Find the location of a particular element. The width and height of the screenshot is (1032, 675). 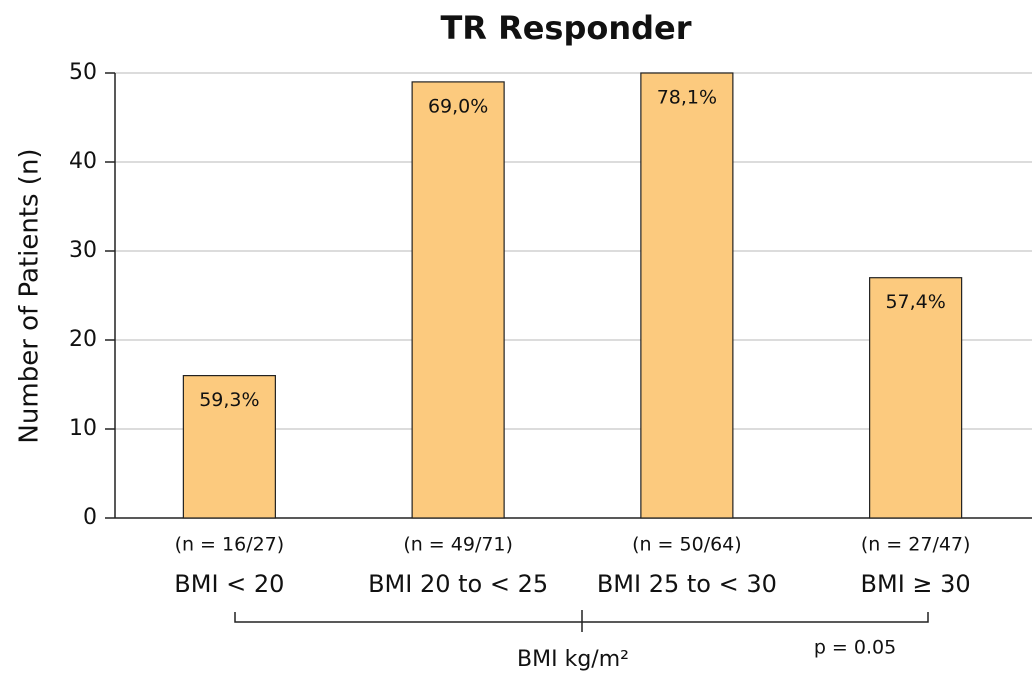

x-tick-label: BMI 25 to < 30 is located at coordinates (687, 584).